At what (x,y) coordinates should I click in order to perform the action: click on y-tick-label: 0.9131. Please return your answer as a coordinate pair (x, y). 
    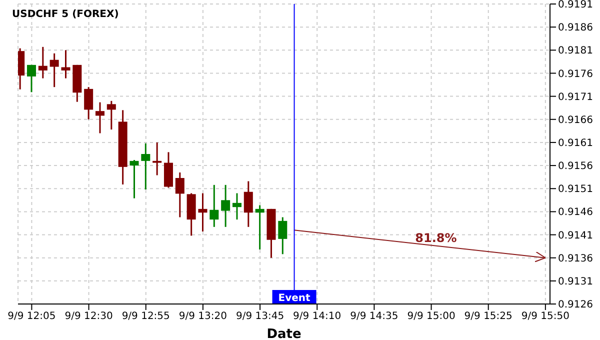
    Looking at the image, I should click on (575, 282).